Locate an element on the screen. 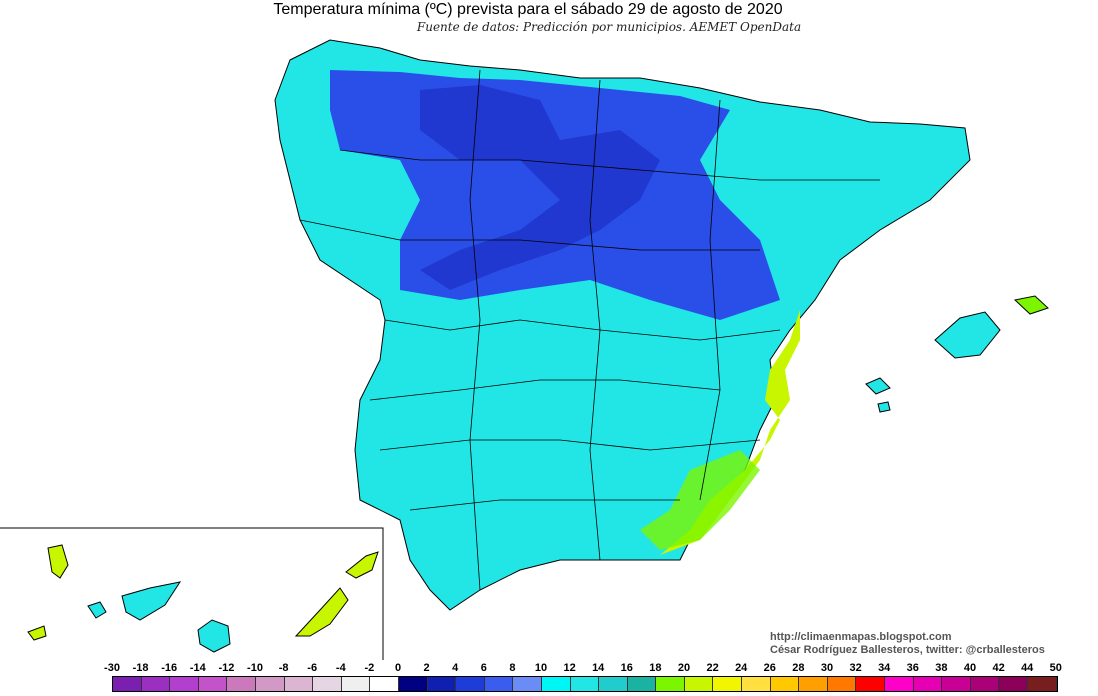  legend-label: 2 is located at coordinates (426, 668).